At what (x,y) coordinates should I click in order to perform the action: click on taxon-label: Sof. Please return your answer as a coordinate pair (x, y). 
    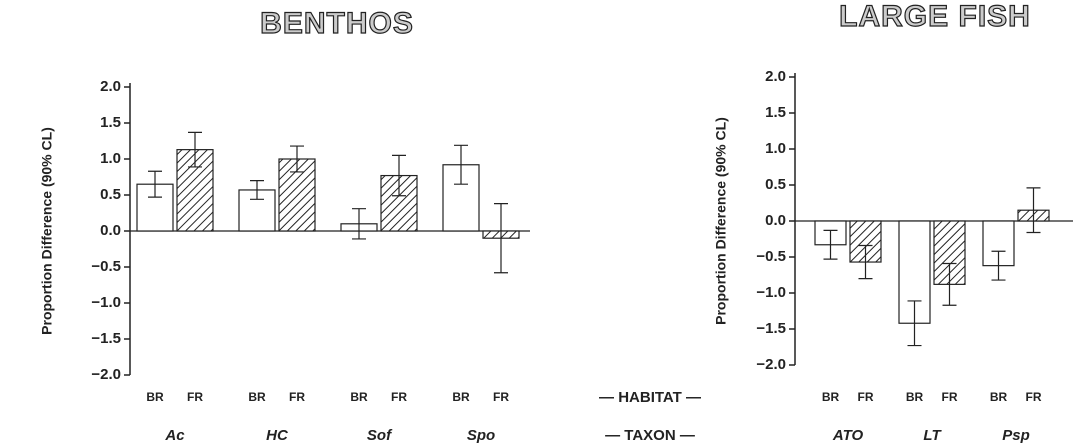
    Looking at the image, I should click on (380, 435).